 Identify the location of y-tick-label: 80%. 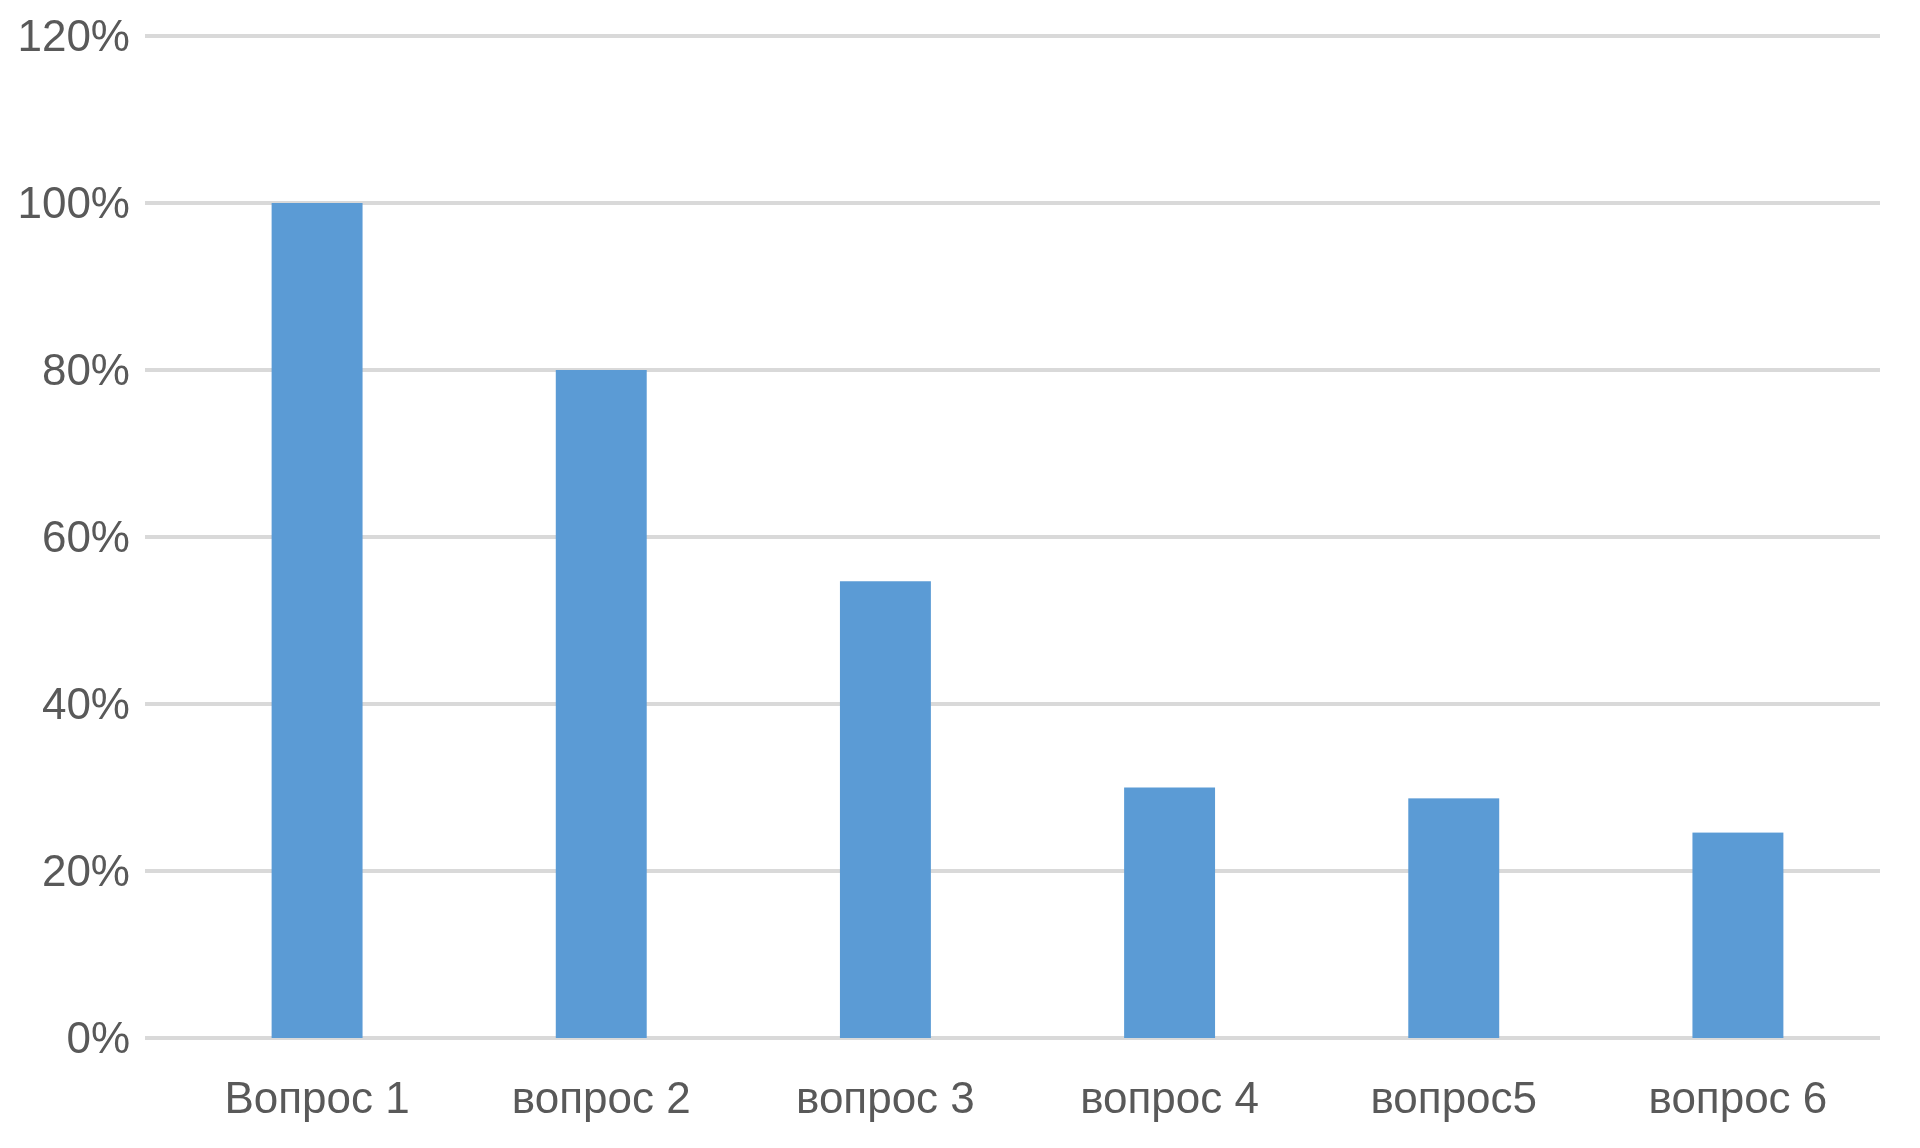
(85, 370).